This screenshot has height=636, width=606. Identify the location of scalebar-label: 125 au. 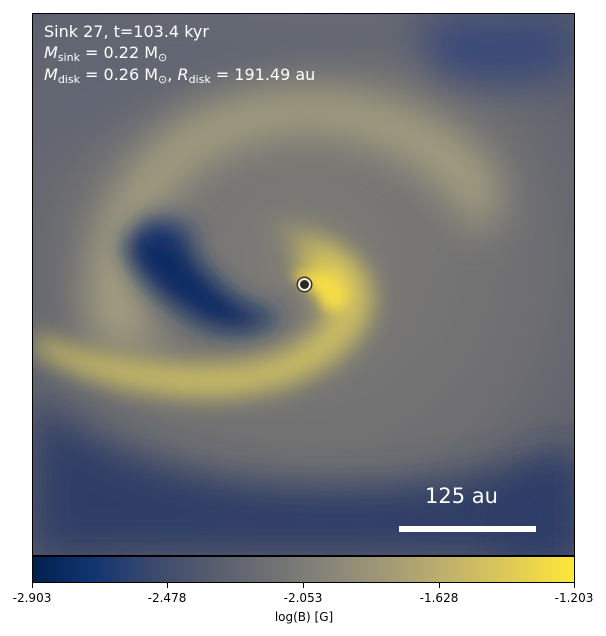
(461, 496).